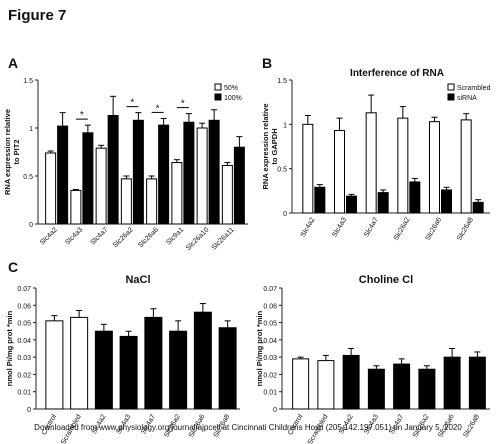  I want to click on chart-c1-ytick-label-4: 0.04, so click(24, 341).